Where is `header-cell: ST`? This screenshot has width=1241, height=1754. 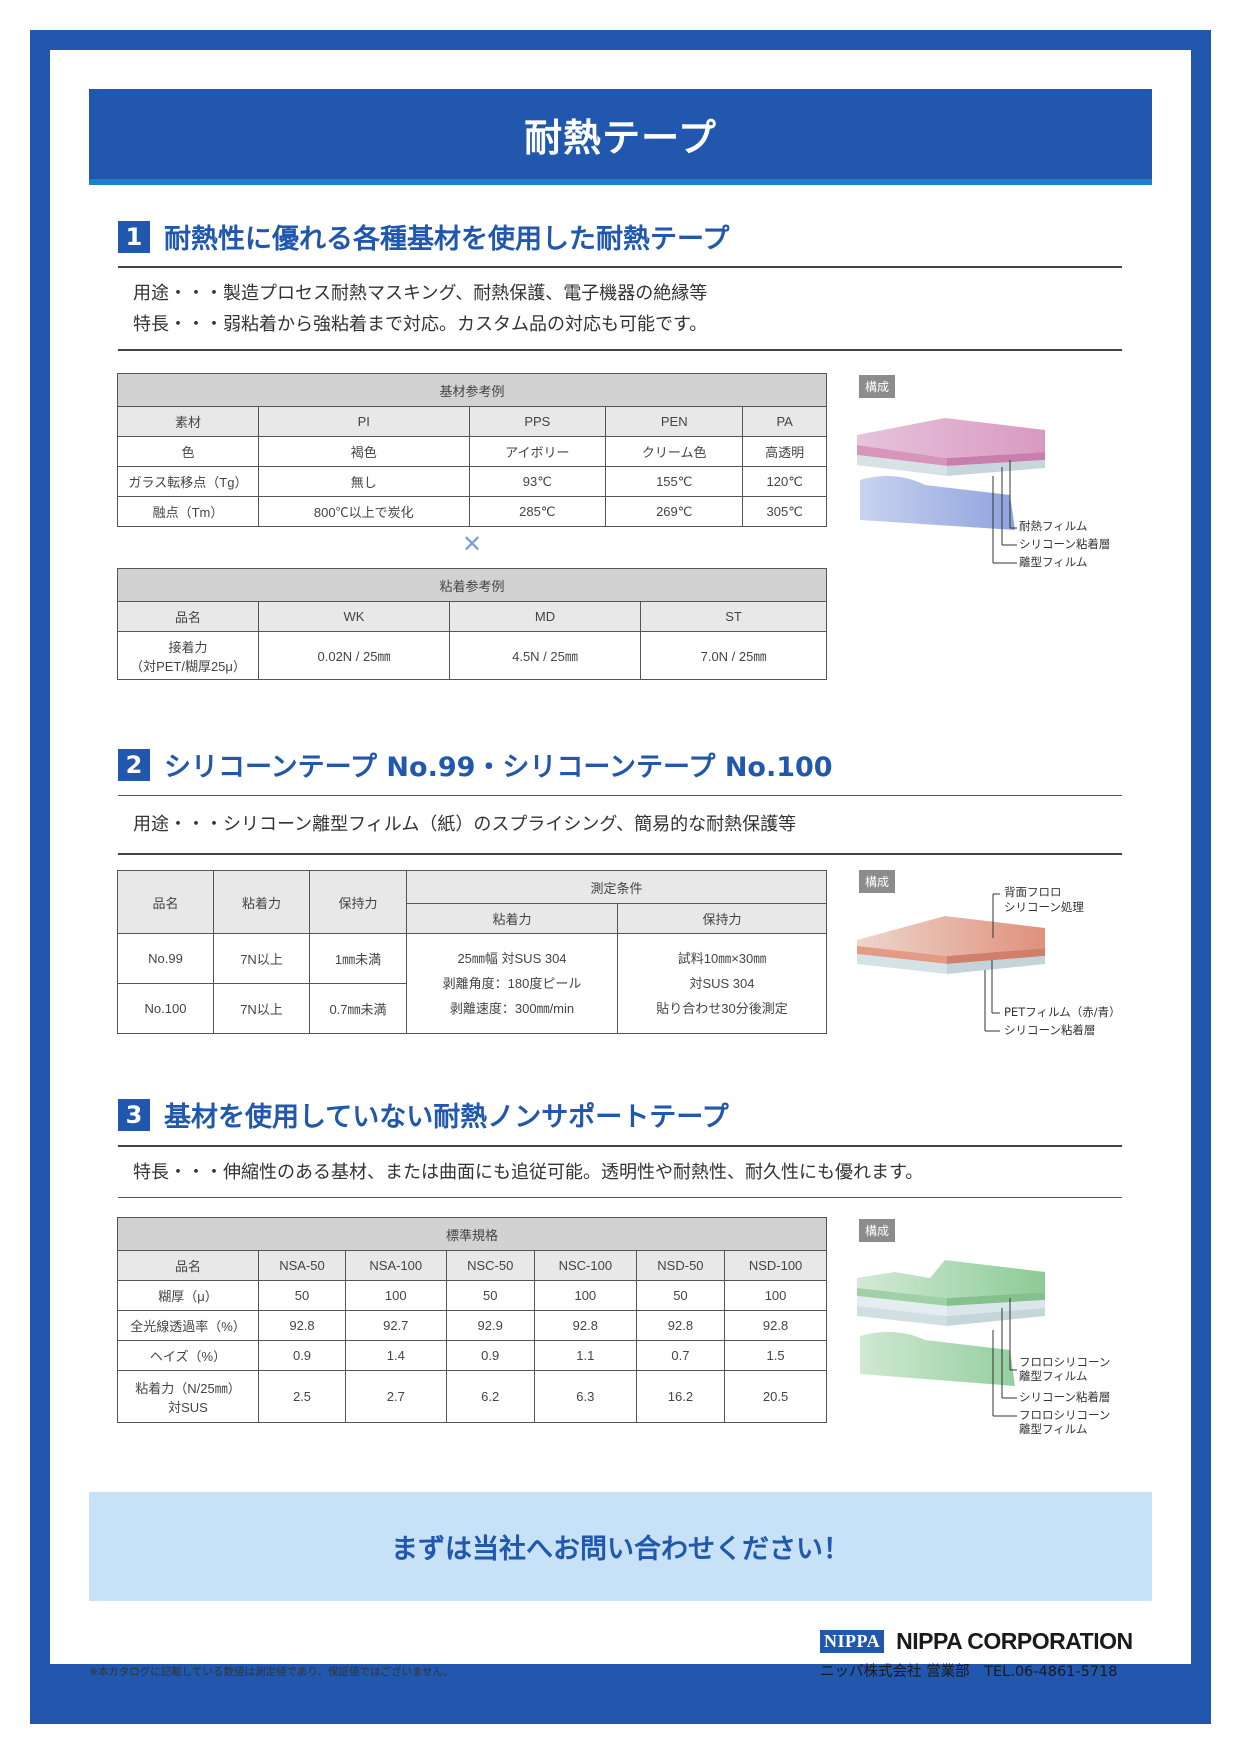
header-cell: ST is located at coordinates (733, 616).